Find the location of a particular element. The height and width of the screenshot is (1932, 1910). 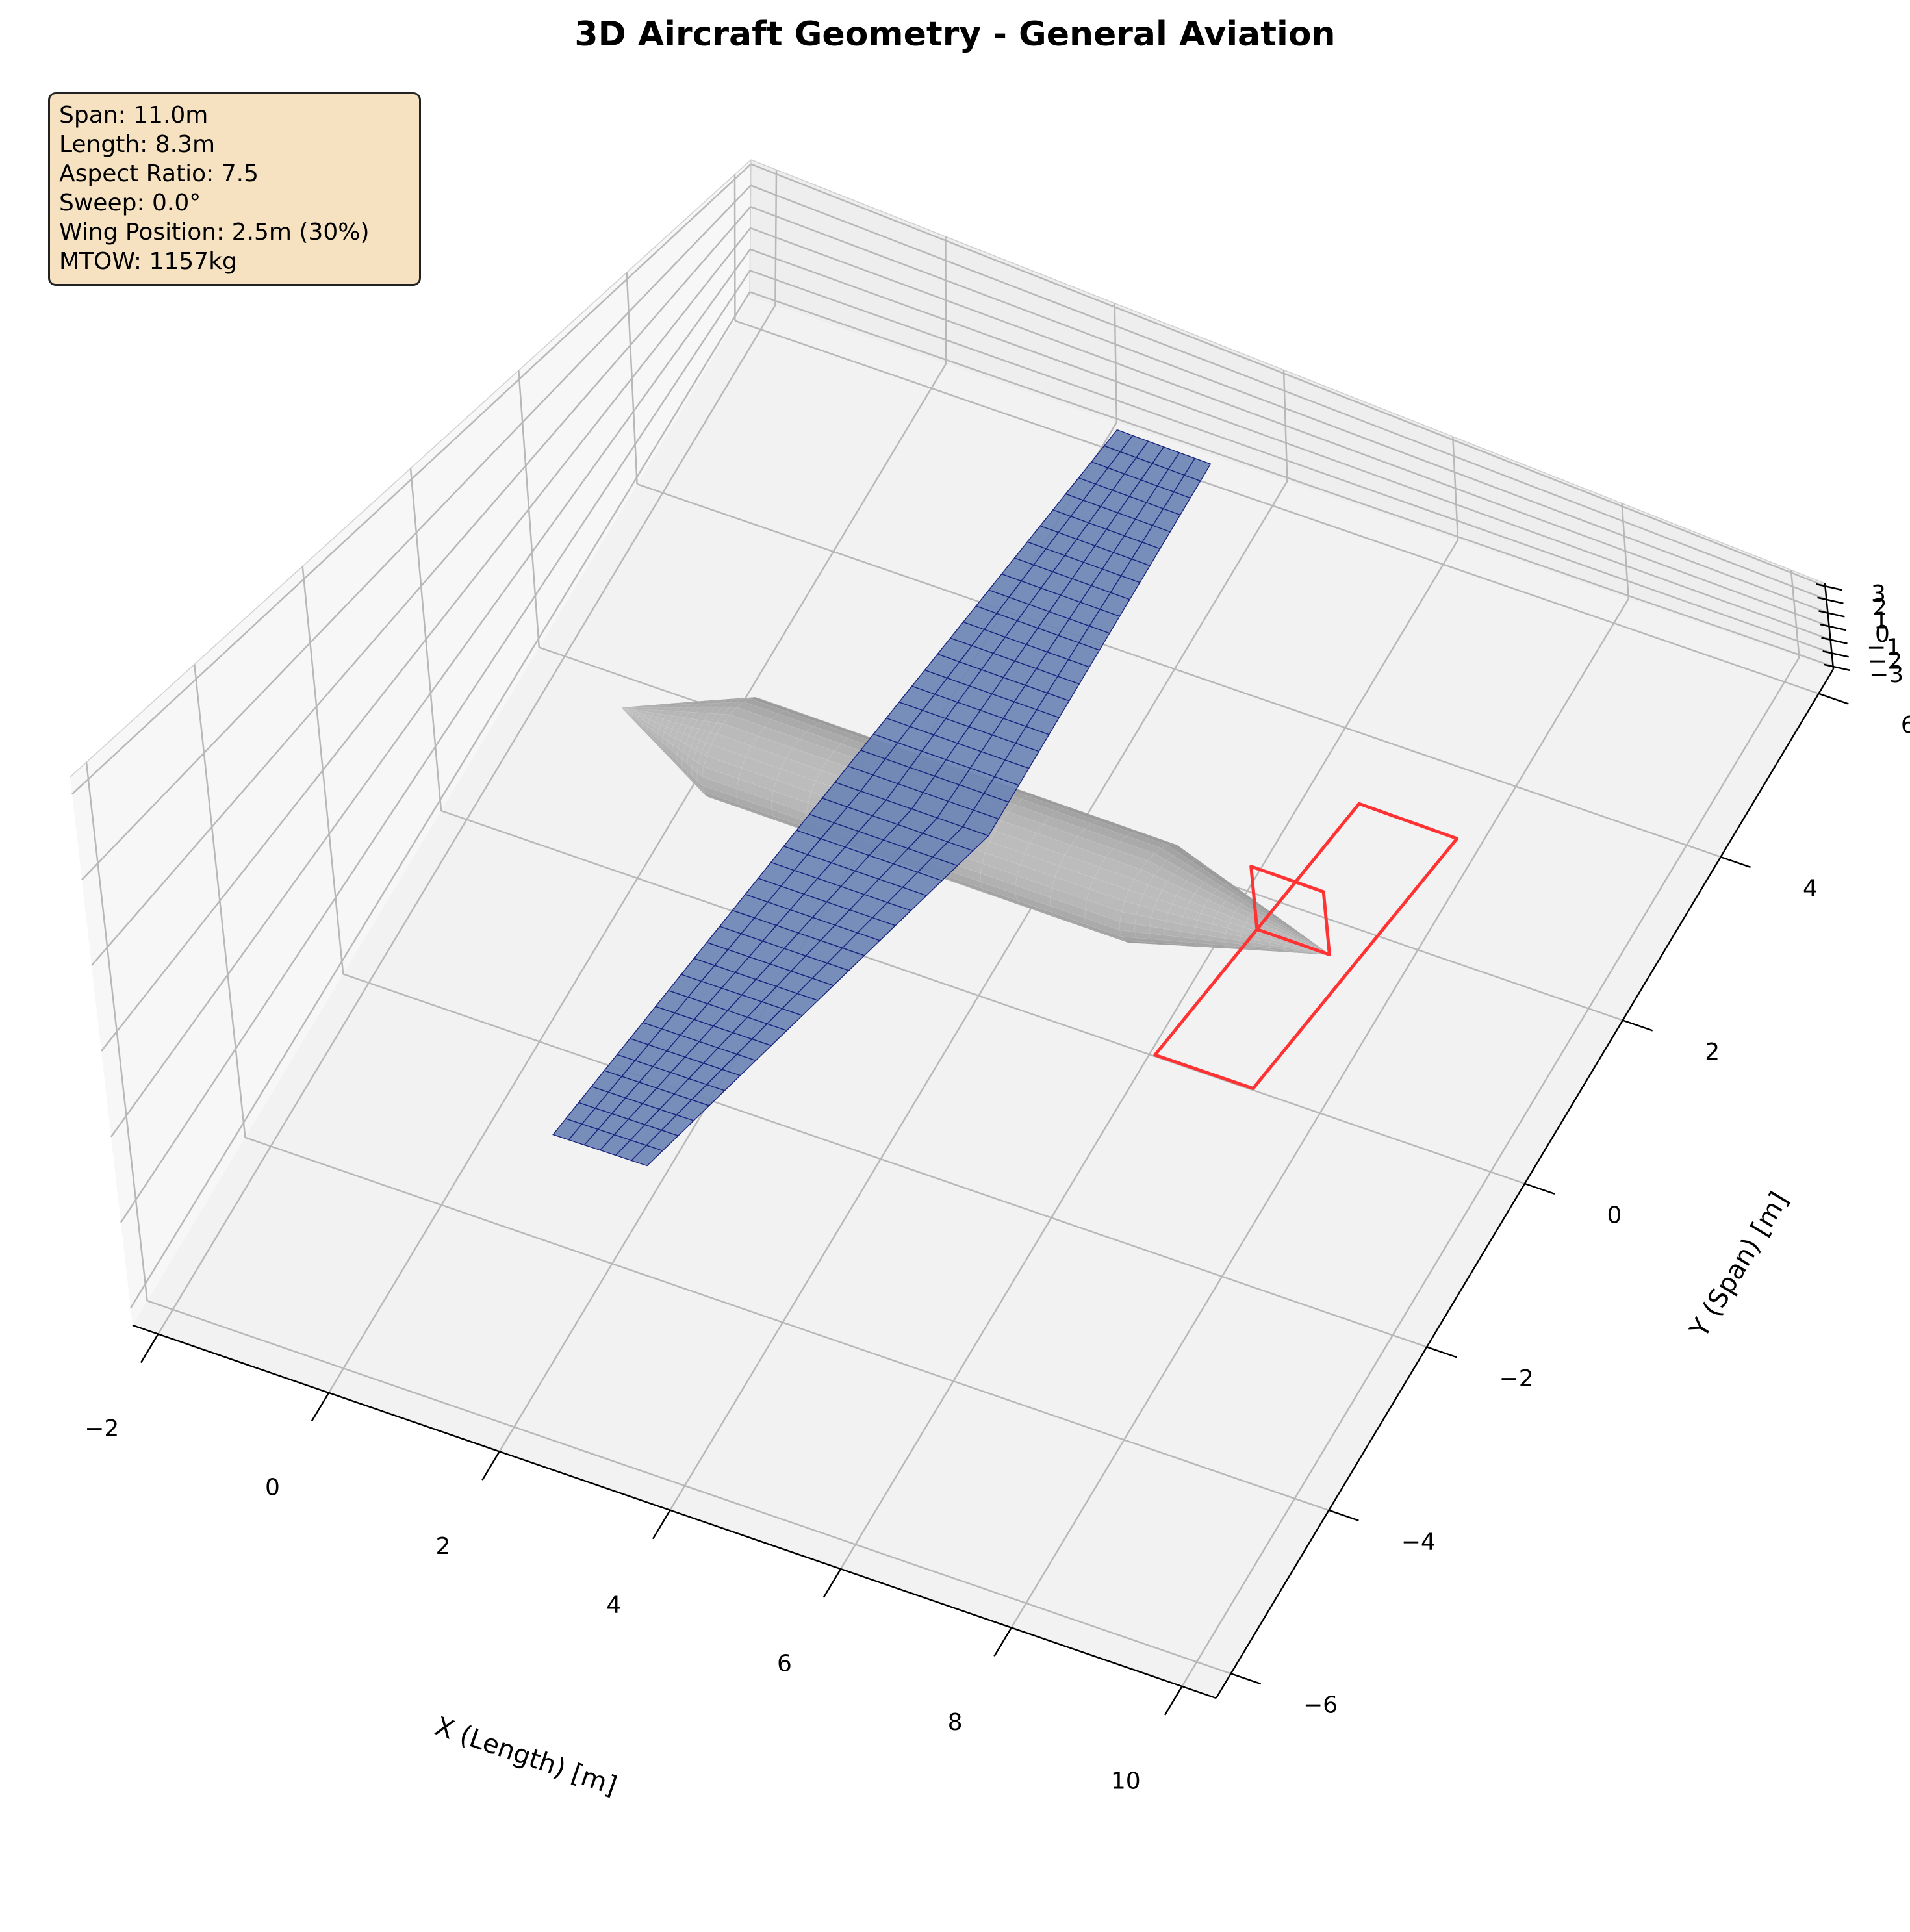

x-tick-label: −2 is located at coordinates (102, 1429).